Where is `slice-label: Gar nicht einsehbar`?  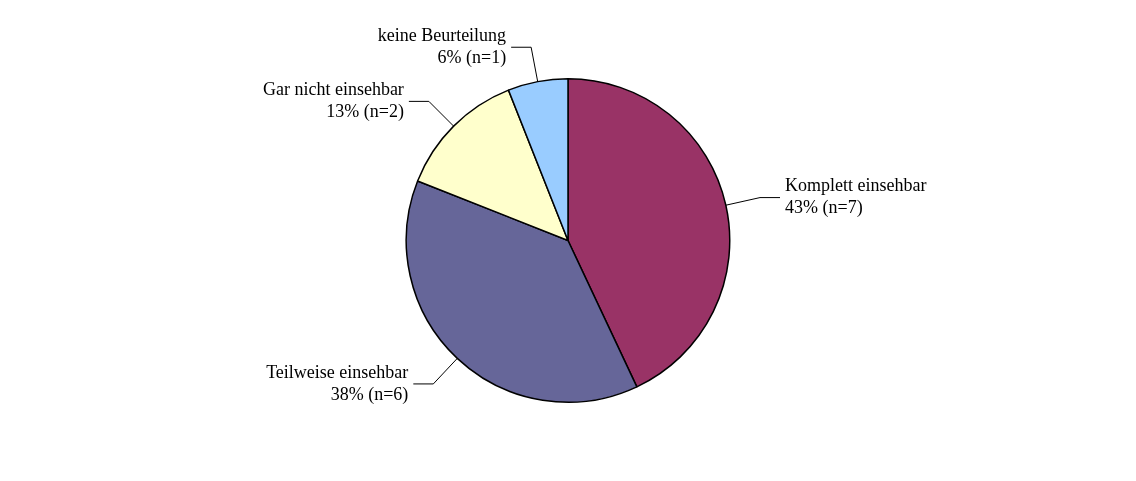 slice-label: Gar nicht einsehbar is located at coordinates (333, 89).